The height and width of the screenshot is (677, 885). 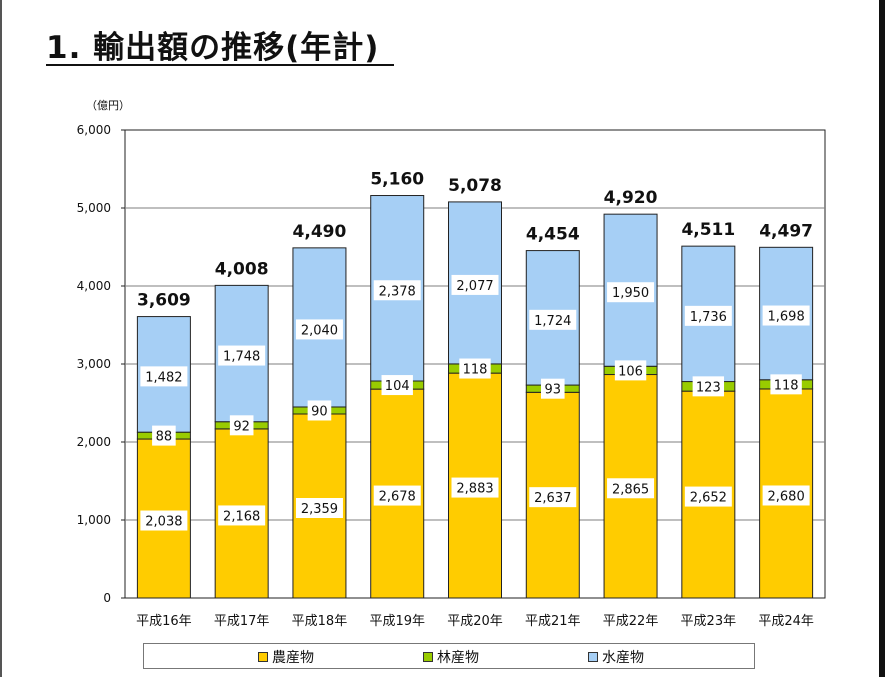 I want to click on data-label: 2,883, so click(x=474, y=489).